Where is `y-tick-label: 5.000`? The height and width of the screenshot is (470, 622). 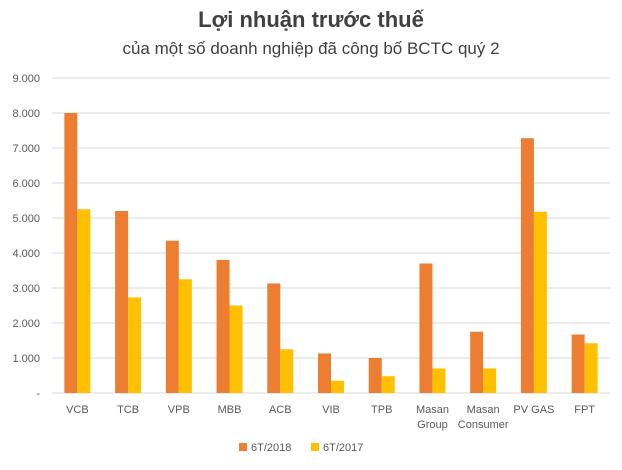
y-tick-label: 5.000 is located at coordinates (26, 219).